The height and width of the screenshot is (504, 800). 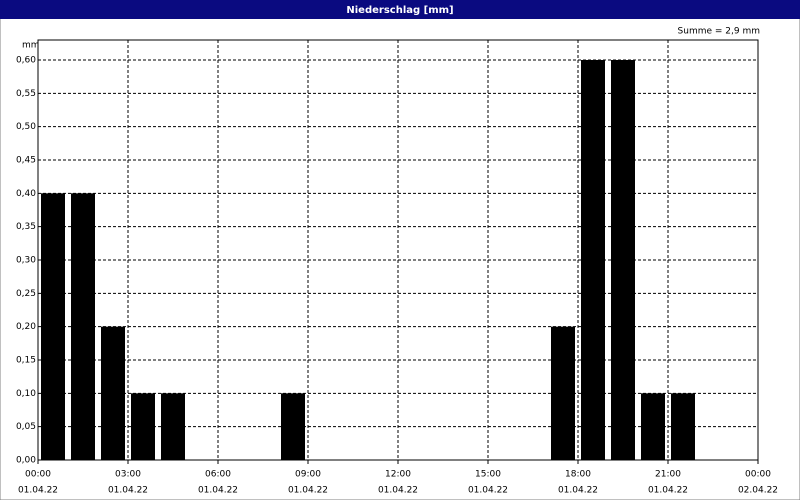 What do you see at coordinates (668, 475) in the screenshot?
I see `x-tick-label: 21:00` at bounding box center [668, 475].